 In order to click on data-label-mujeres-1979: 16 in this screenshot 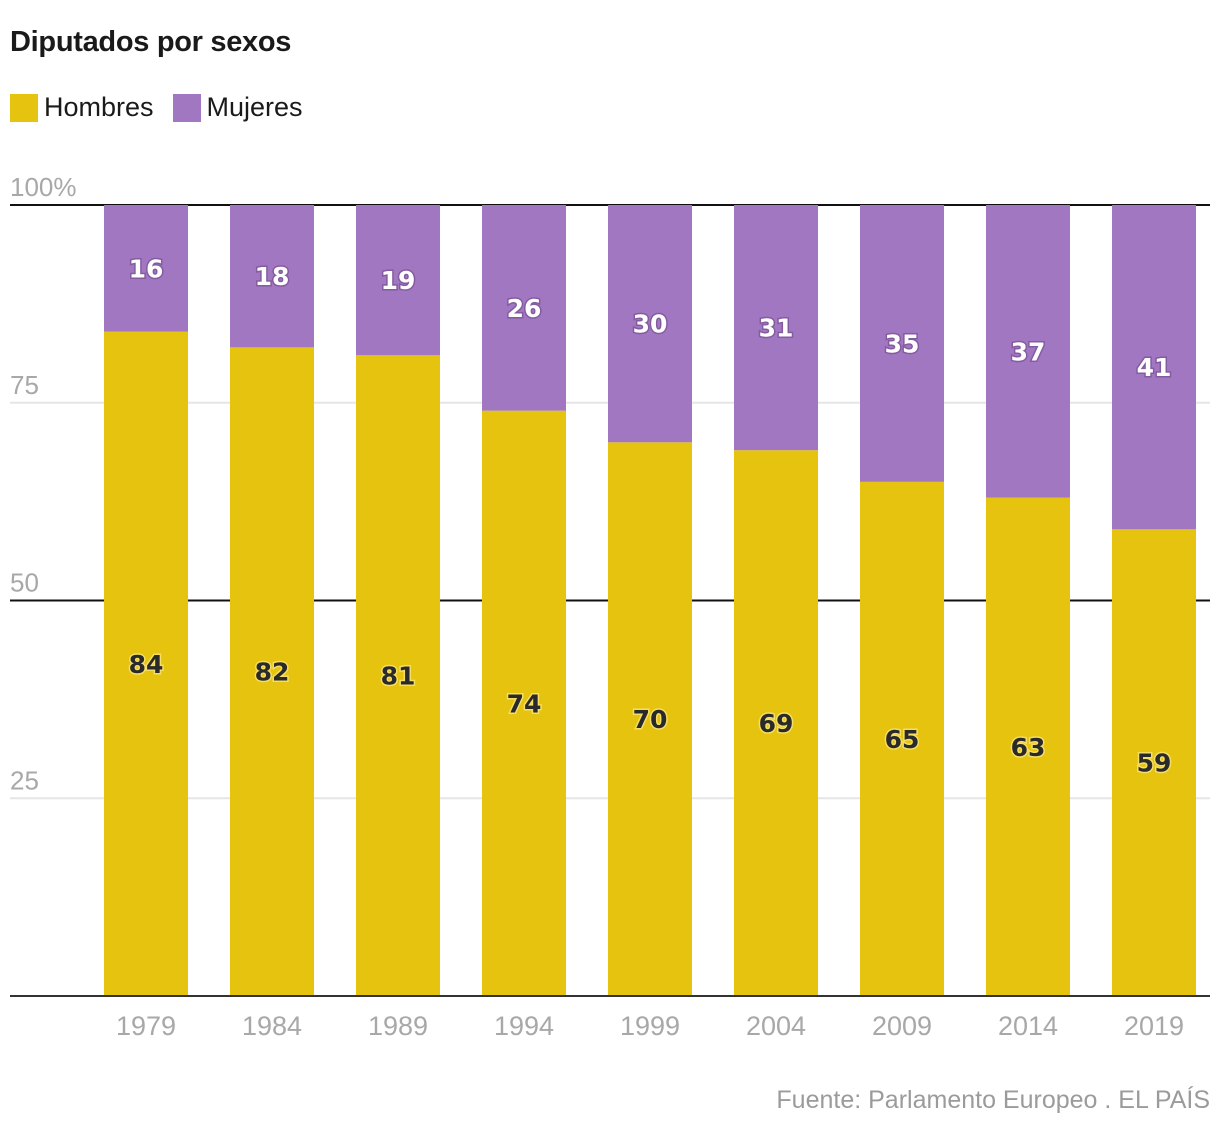, I will do `click(146, 268)`.